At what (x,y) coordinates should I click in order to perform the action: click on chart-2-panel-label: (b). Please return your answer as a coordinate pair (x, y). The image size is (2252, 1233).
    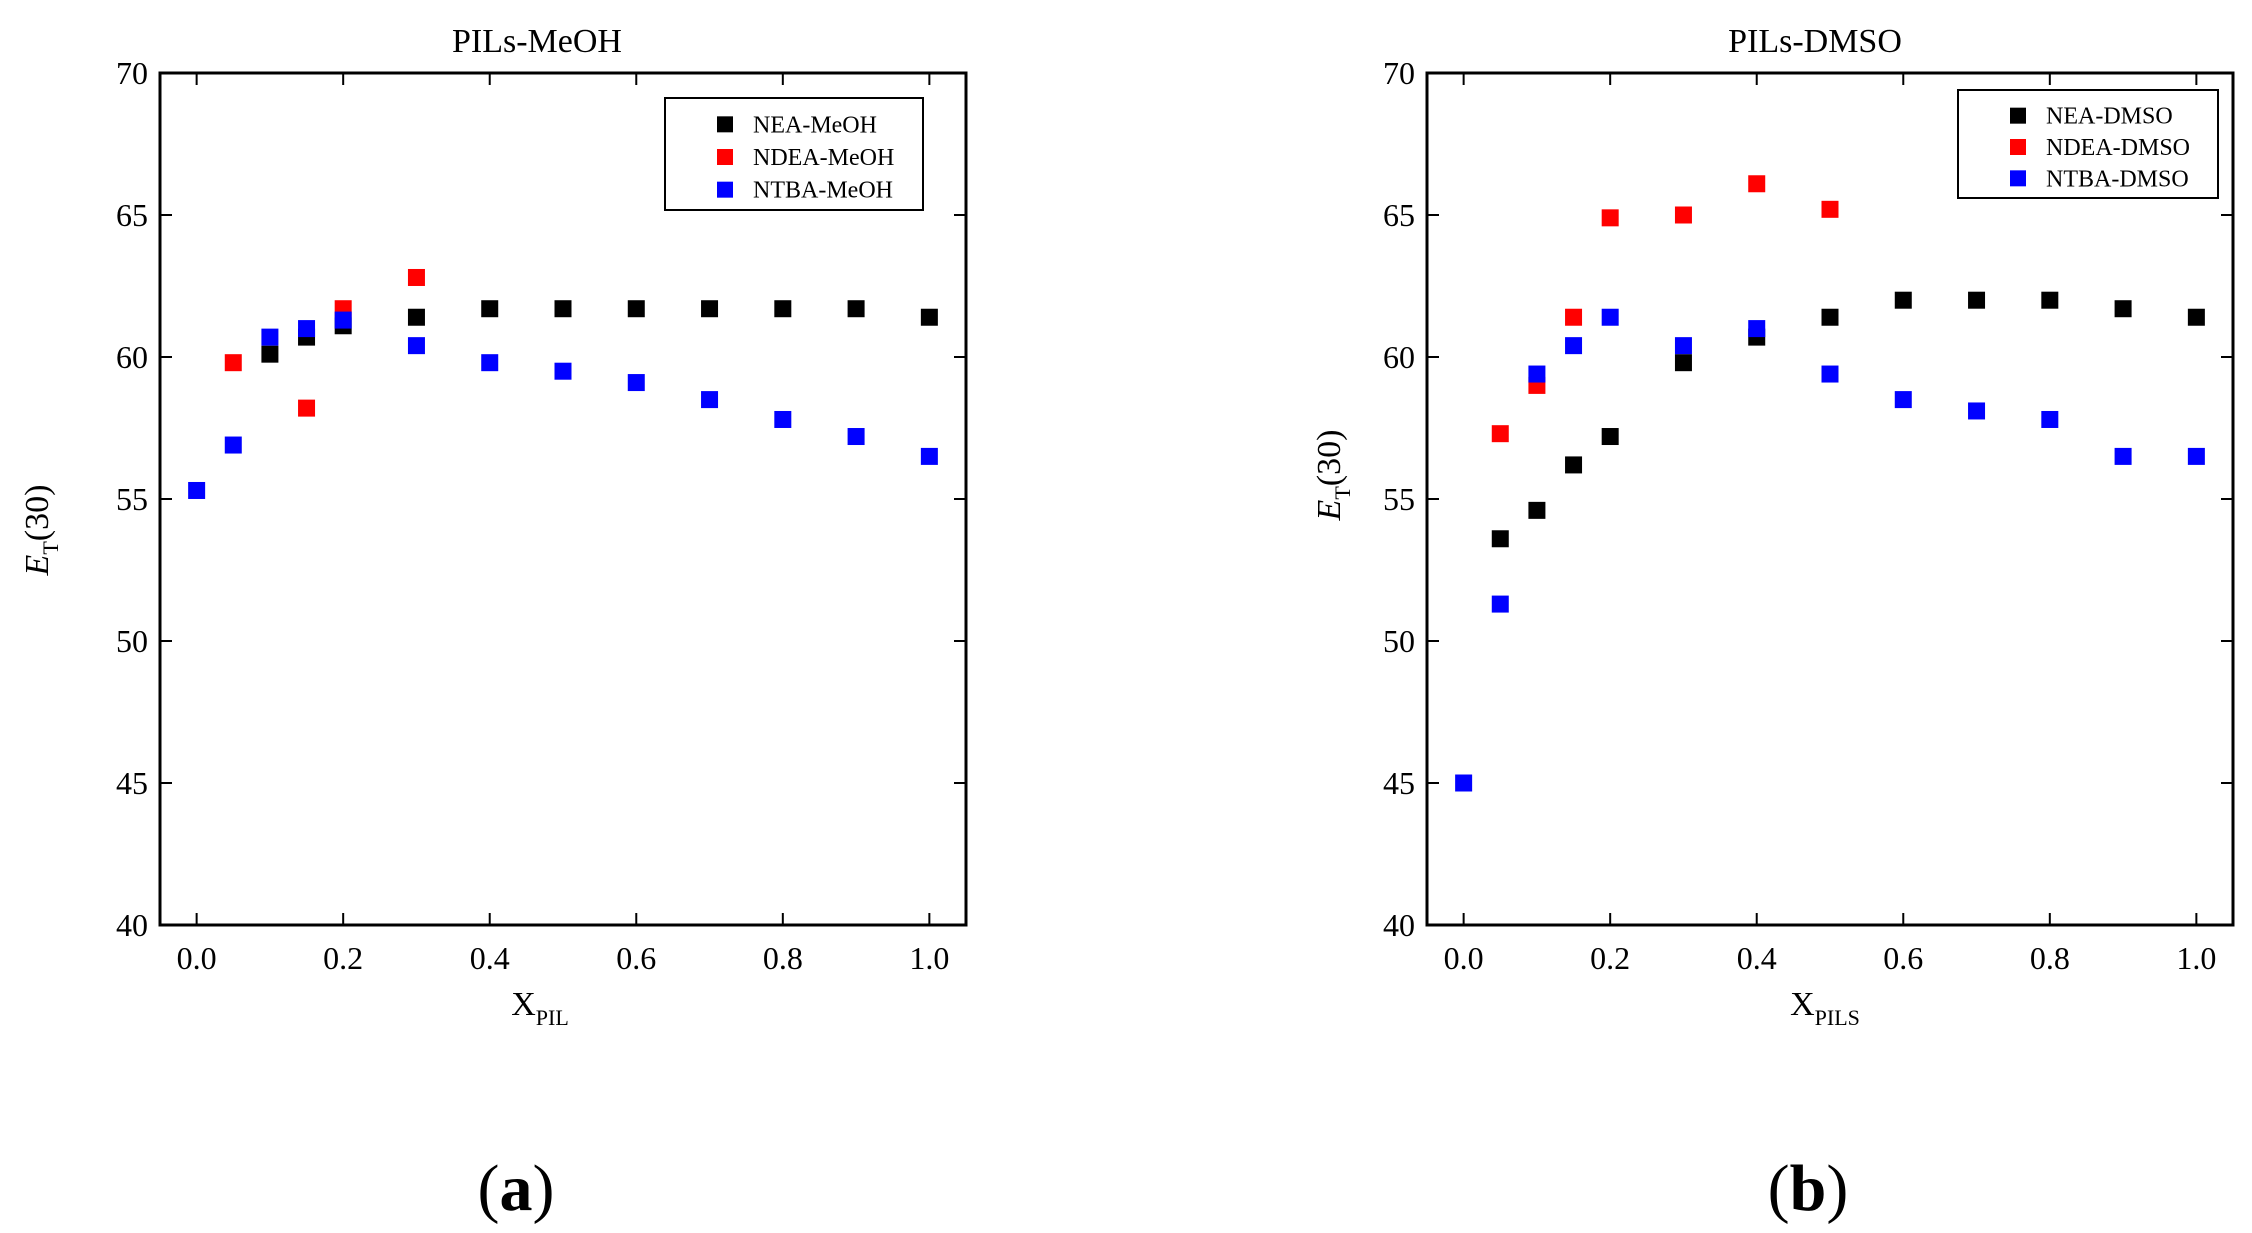
    Looking at the image, I should click on (1808, 1188).